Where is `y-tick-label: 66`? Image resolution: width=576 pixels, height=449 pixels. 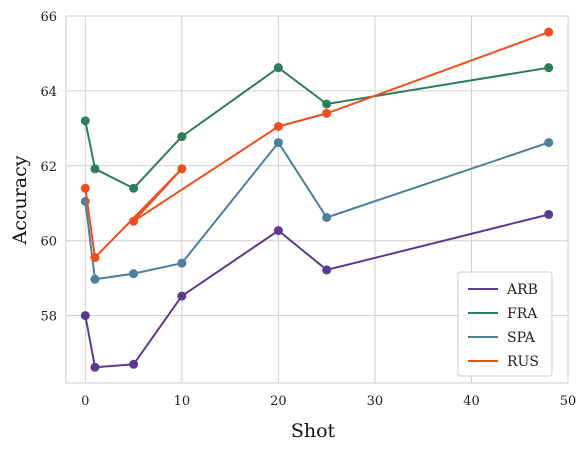 y-tick-label: 66 is located at coordinates (48, 17).